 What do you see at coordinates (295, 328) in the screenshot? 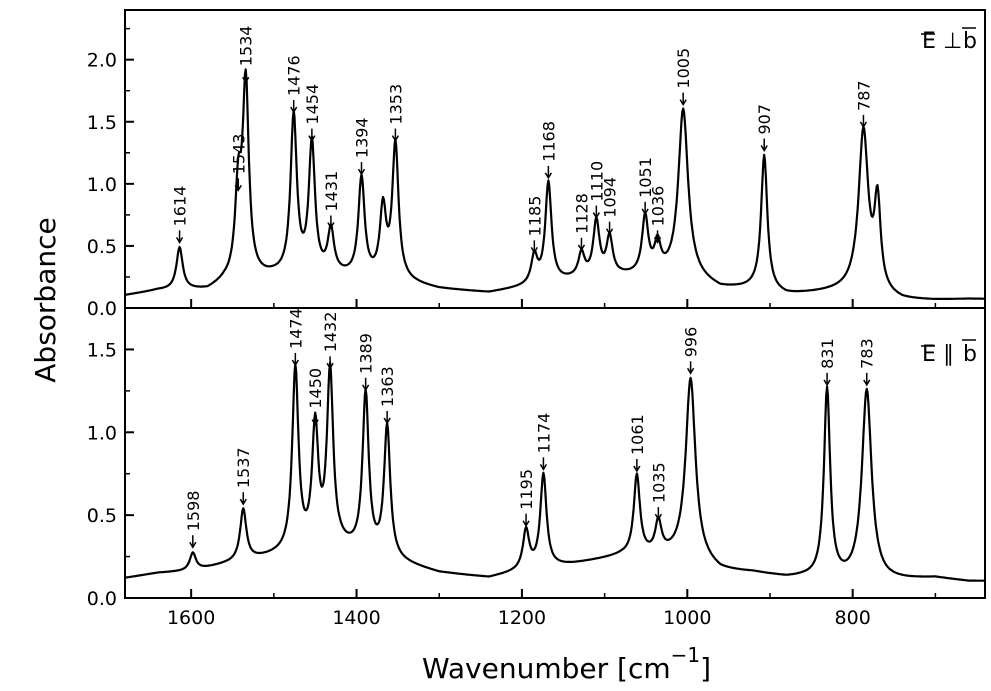
I see `bottom-peak-label-1474: 1474` at bounding box center [295, 328].